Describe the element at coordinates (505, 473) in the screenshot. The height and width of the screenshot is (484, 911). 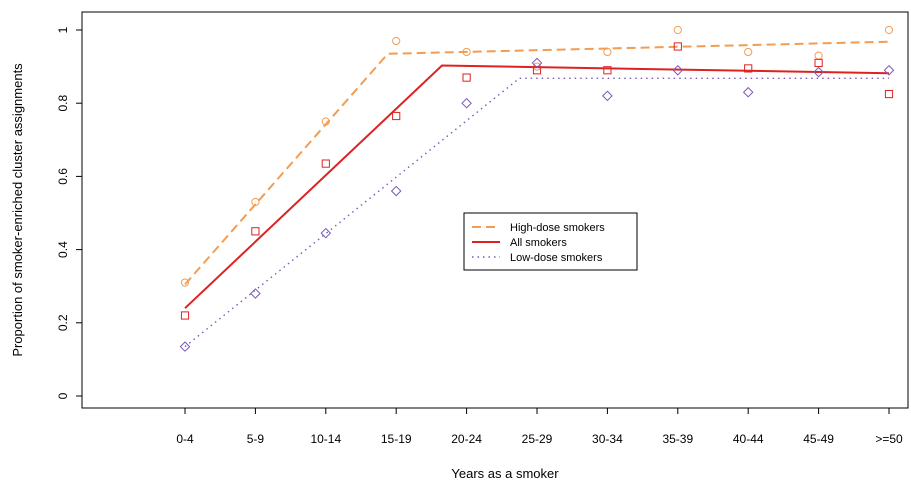
I see `x-axis-title: Years as a smoker` at that location.